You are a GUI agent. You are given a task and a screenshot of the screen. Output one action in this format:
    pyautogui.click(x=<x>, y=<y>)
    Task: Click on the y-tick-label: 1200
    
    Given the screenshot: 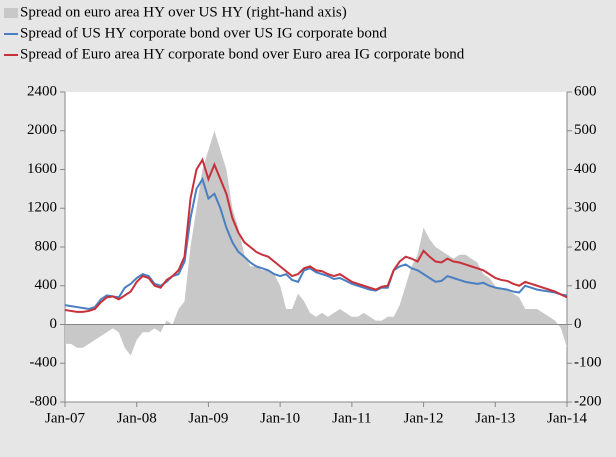 What is the action you would take?
    pyautogui.click(x=42, y=208)
    